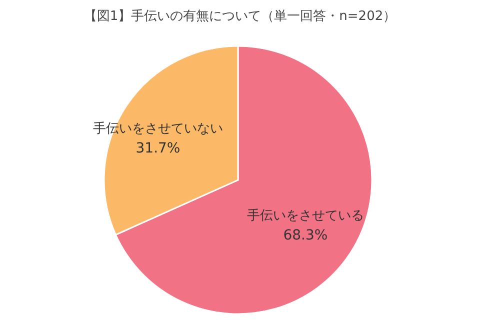 The height and width of the screenshot is (320, 480). Describe the element at coordinates (305, 216) in the screenshot. I see `slice-label: 手伝いをさせている` at that location.